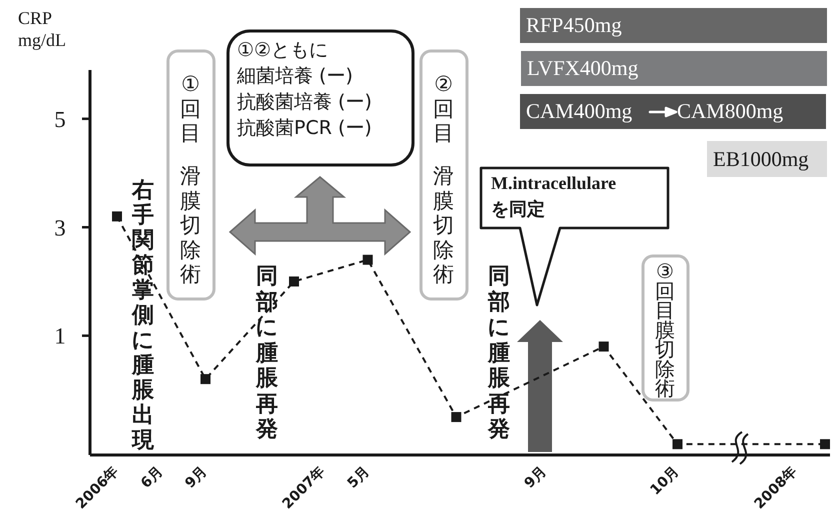 The width and height of the screenshot is (835, 522). Describe the element at coordinates (674, 68) in the screenshot. I see `treatment-label: LVFX400mg` at that location.